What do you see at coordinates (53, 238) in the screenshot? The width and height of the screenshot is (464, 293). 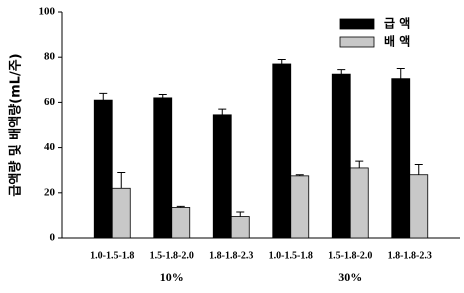 I see `y-tick-label: 0` at bounding box center [53, 238].